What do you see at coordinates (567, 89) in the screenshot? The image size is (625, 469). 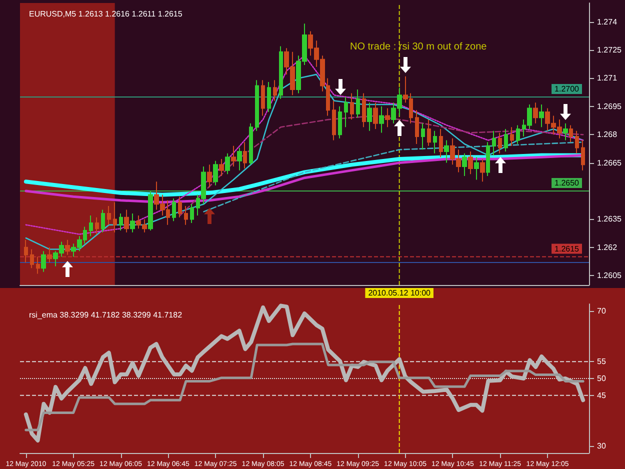 I see `ref-line-label: 1.2700` at bounding box center [567, 89].